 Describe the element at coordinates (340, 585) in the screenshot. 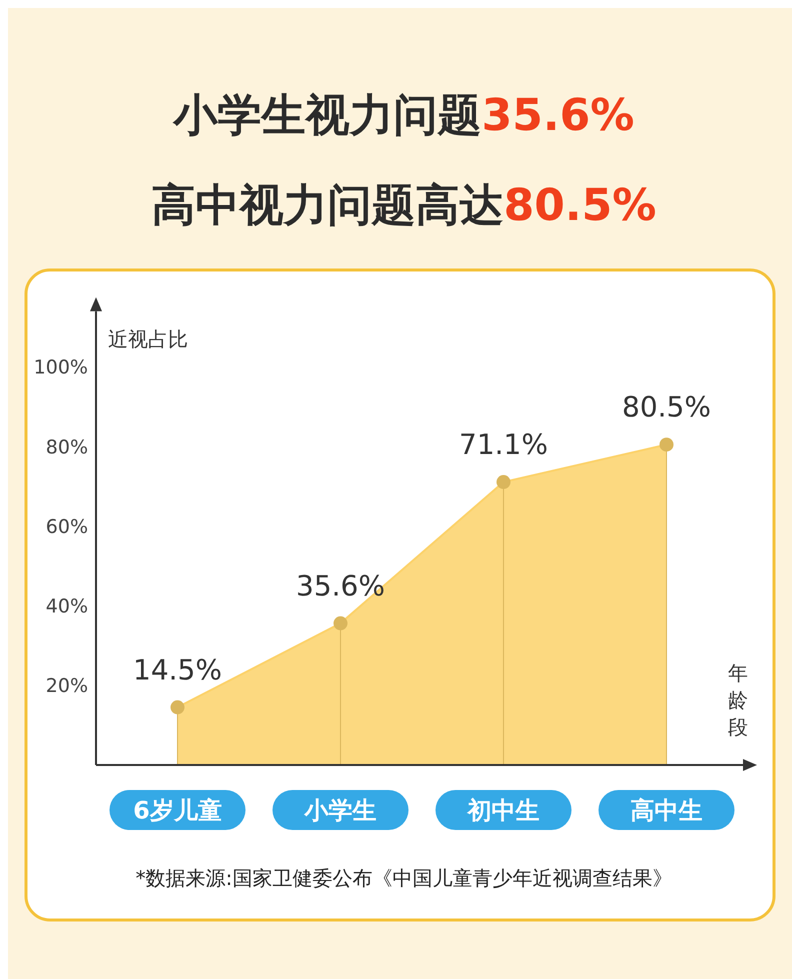

I see `data-label: 35.6%` at that location.